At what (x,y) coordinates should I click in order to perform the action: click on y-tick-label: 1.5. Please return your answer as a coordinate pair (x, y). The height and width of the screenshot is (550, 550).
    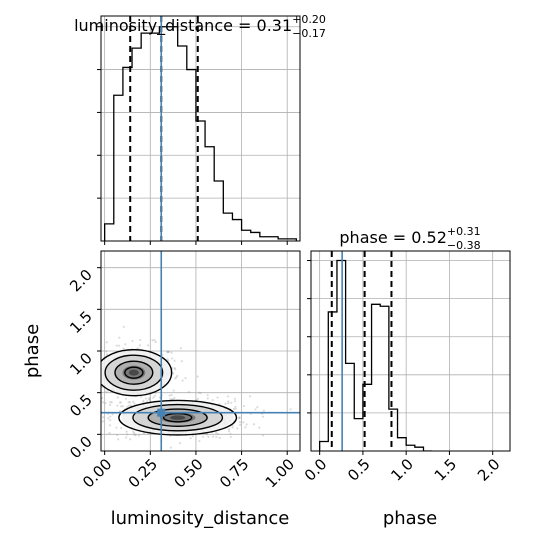
    Looking at the image, I should click on (81, 322).